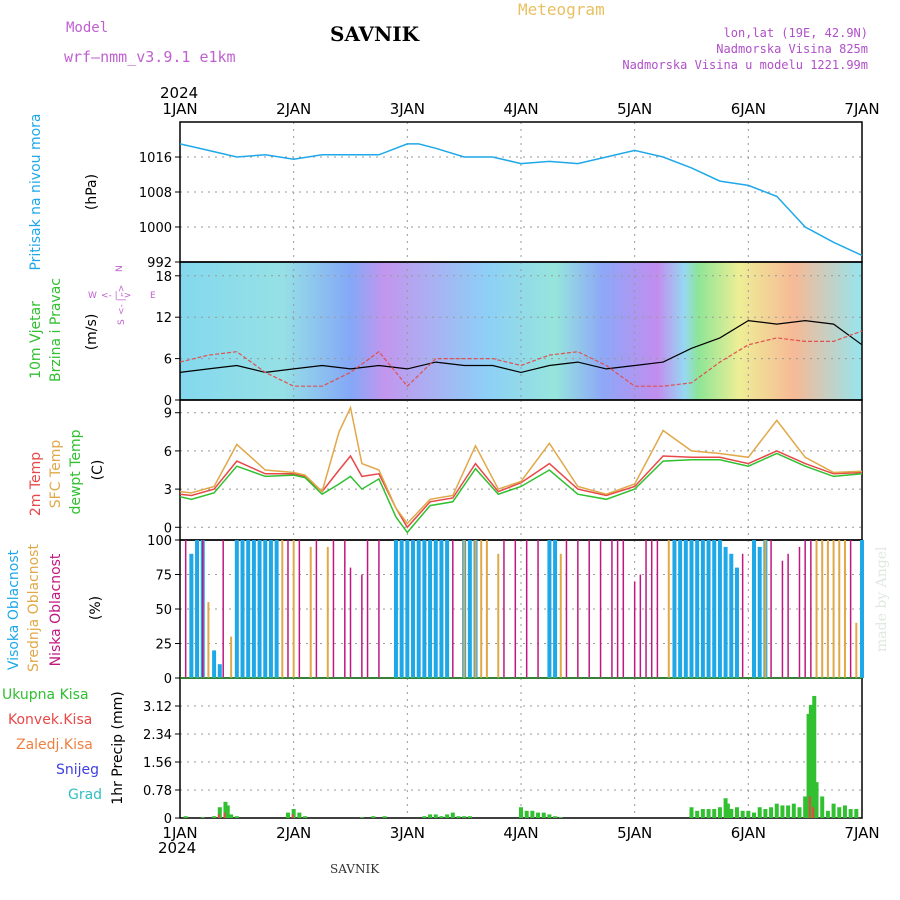  I want to click on x-tick-label-top: 2JAN, so click(293, 109).